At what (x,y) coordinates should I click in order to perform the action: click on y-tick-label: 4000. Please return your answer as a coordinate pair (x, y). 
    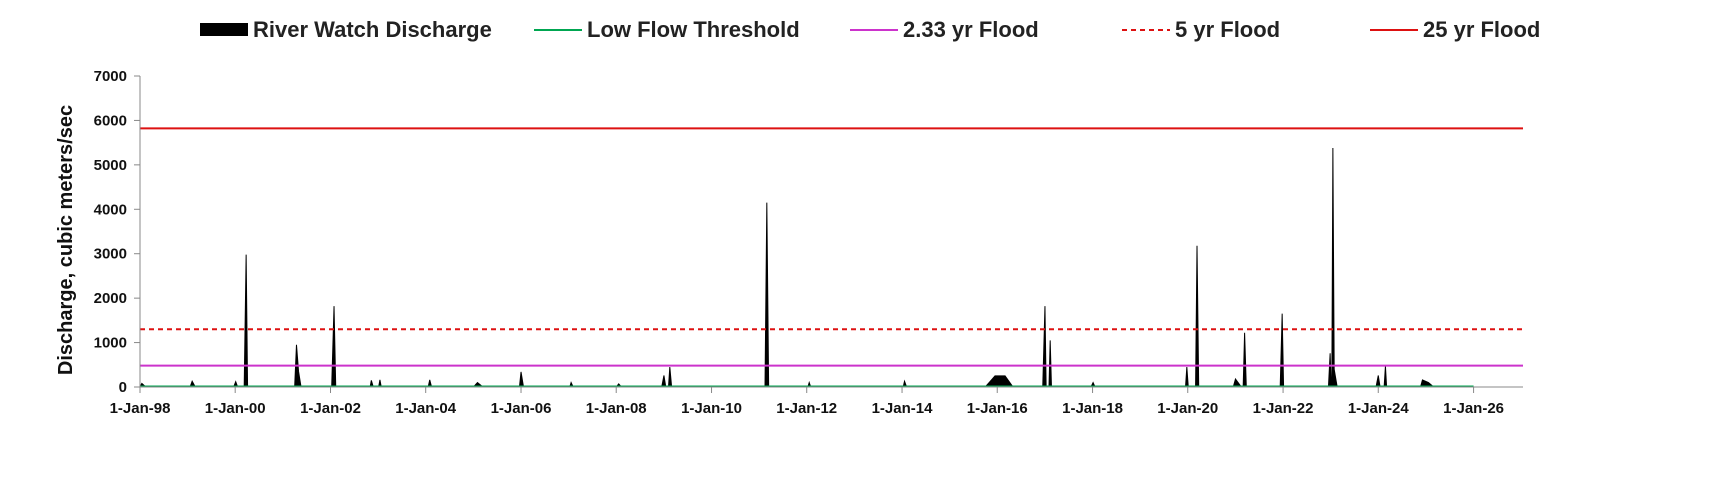
    Looking at the image, I should click on (110, 209).